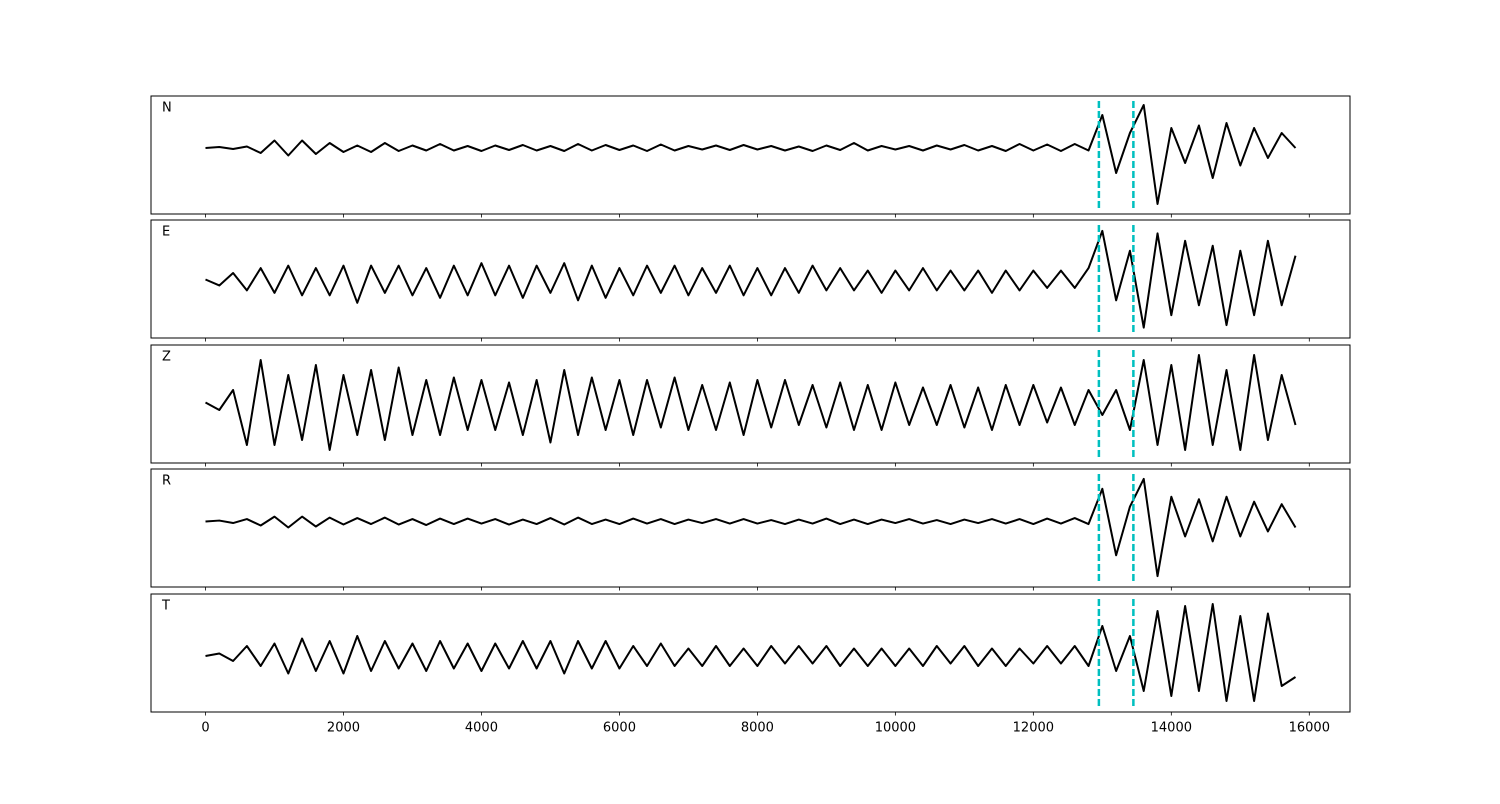  Describe the element at coordinates (343, 728) in the screenshot. I see `x-tick-label: 2000` at that location.